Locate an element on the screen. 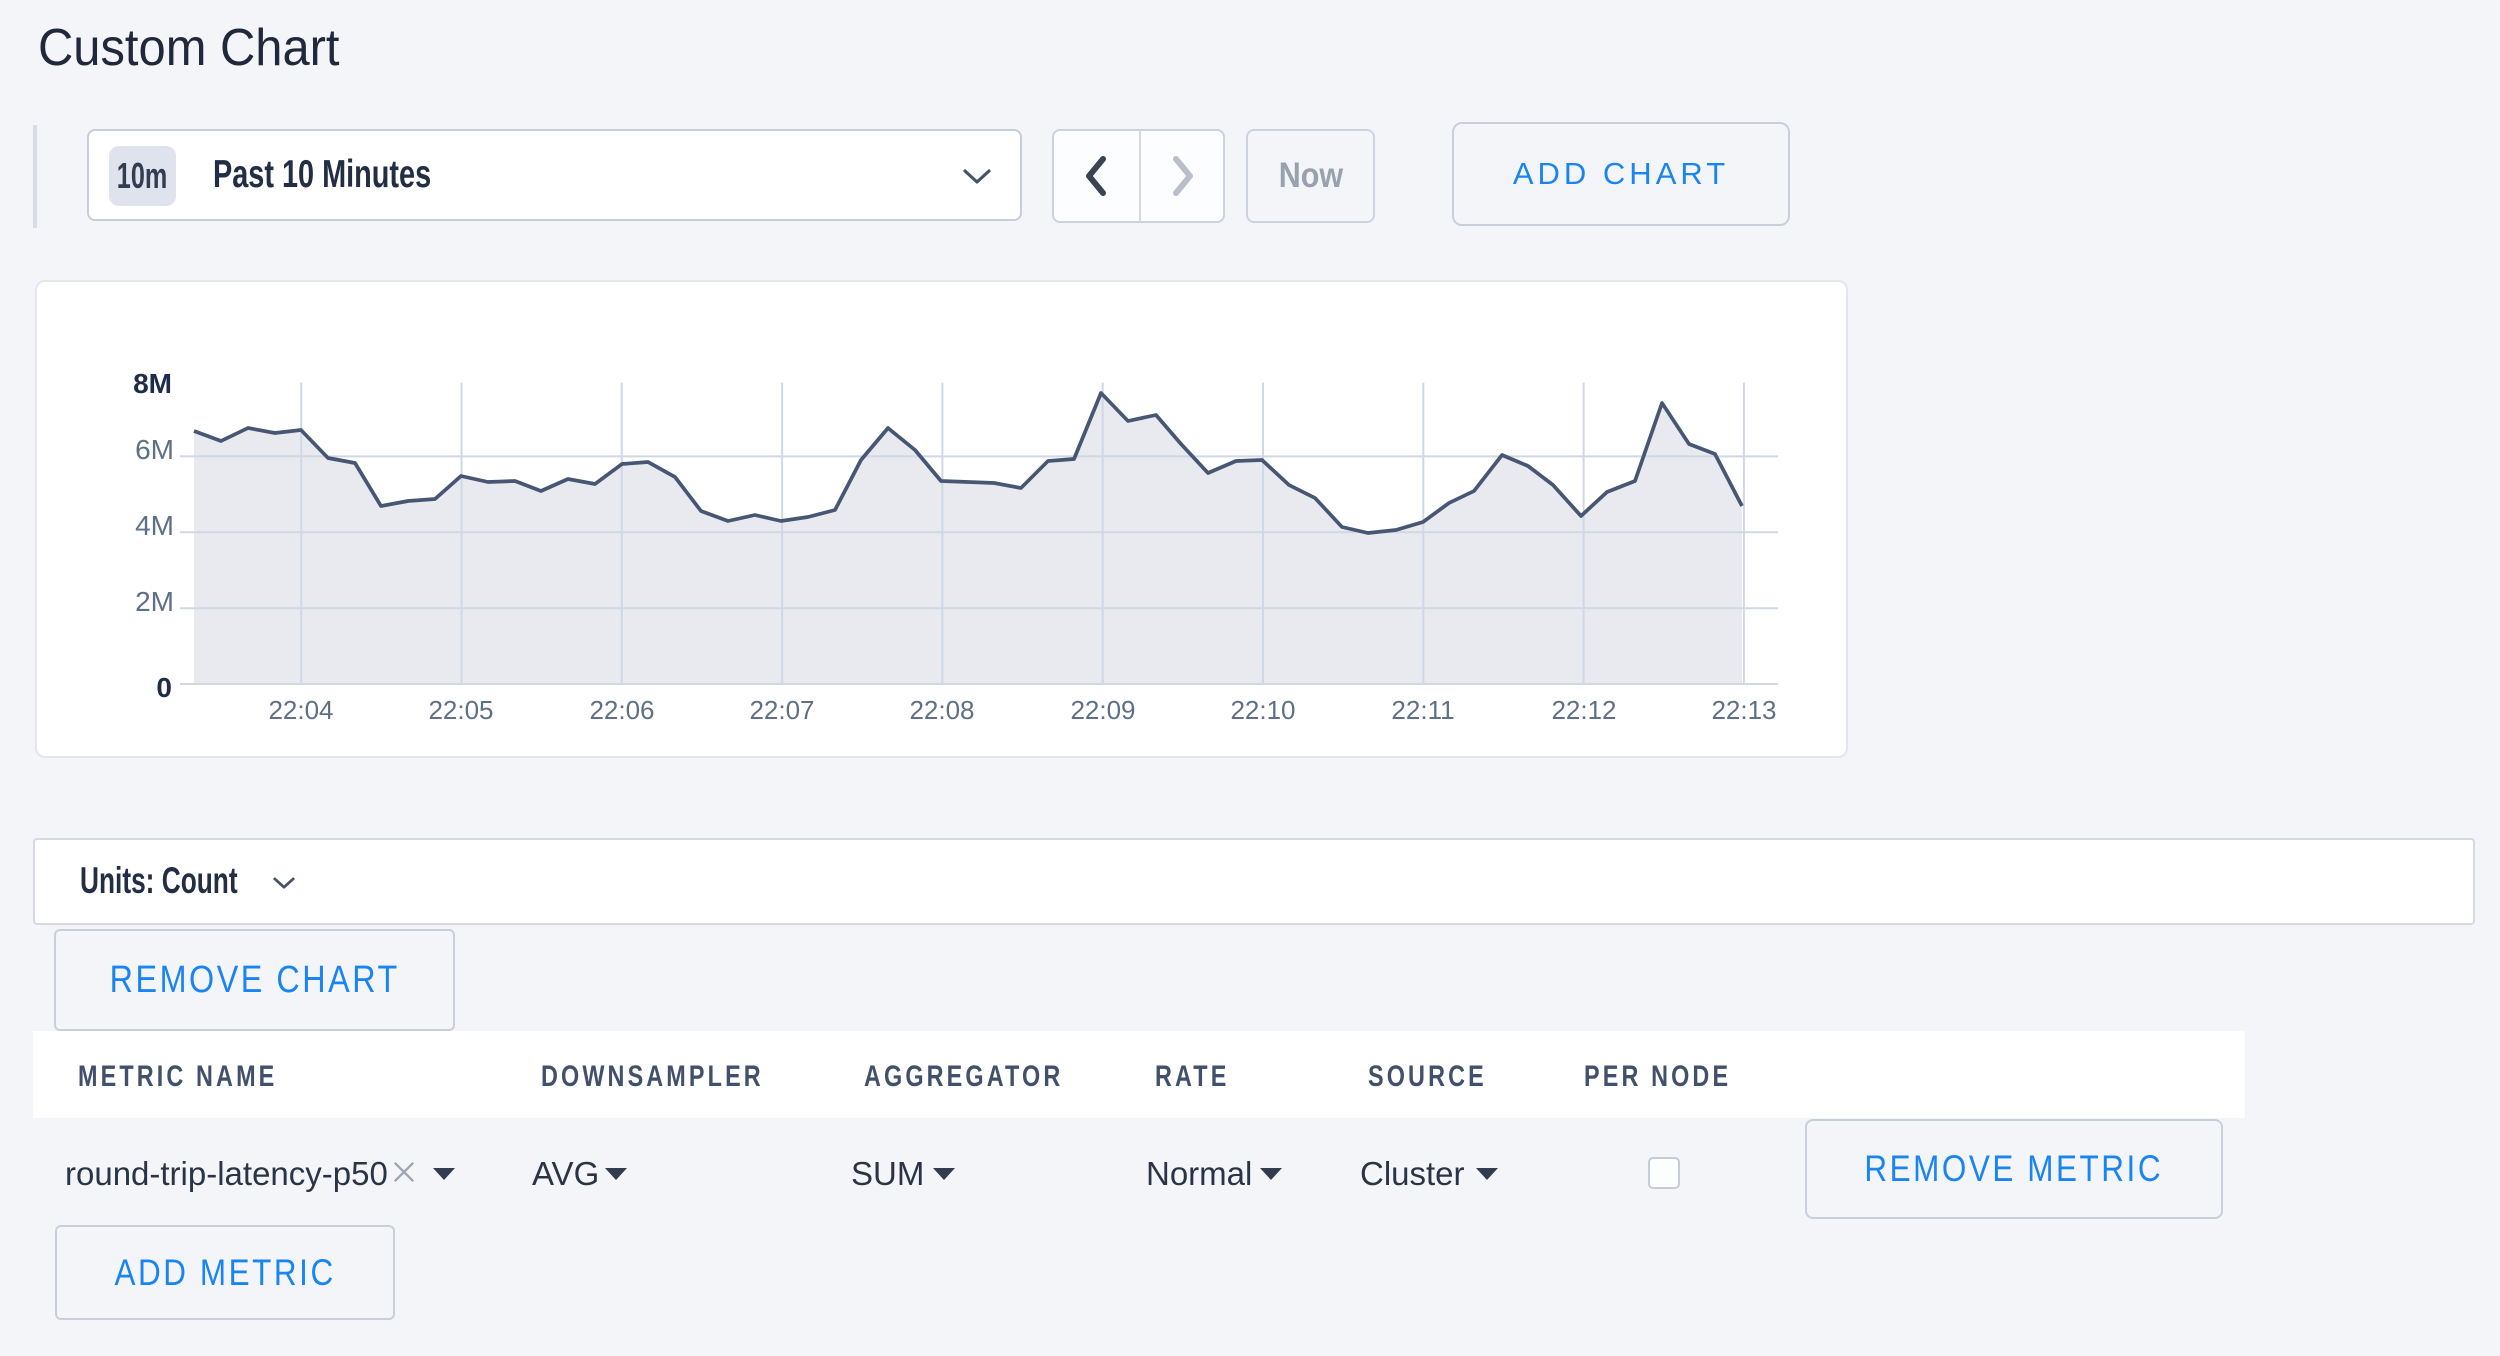 The width and height of the screenshot is (2500, 1356). svg-text: 22:04 is located at coordinates (300, 710).